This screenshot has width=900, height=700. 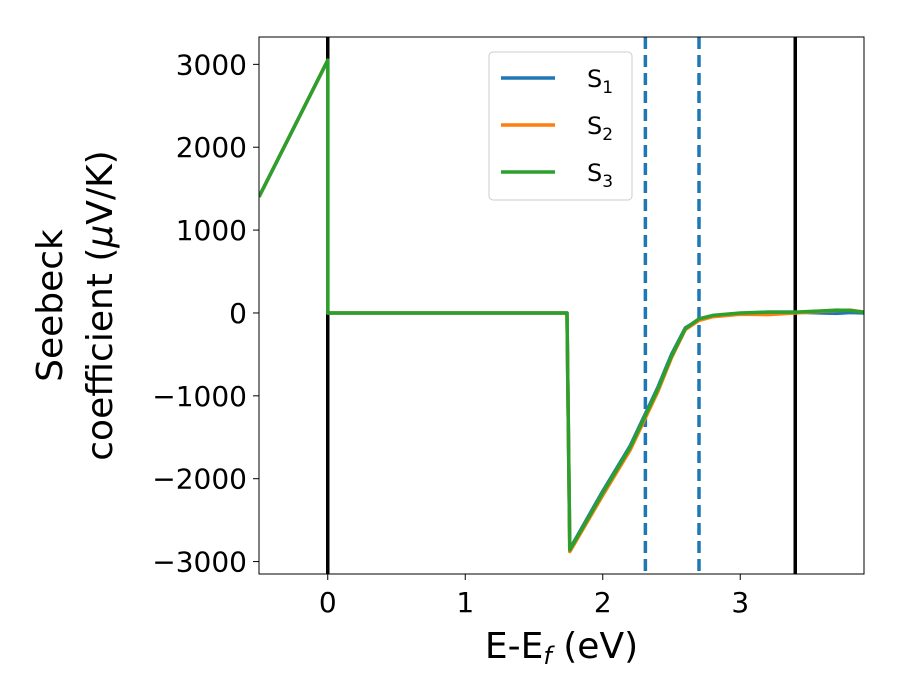 What do you see at coordinates (740, 602) in the screenshot?
I see `x-tick-label: 3` at bounding box center [740, 602].